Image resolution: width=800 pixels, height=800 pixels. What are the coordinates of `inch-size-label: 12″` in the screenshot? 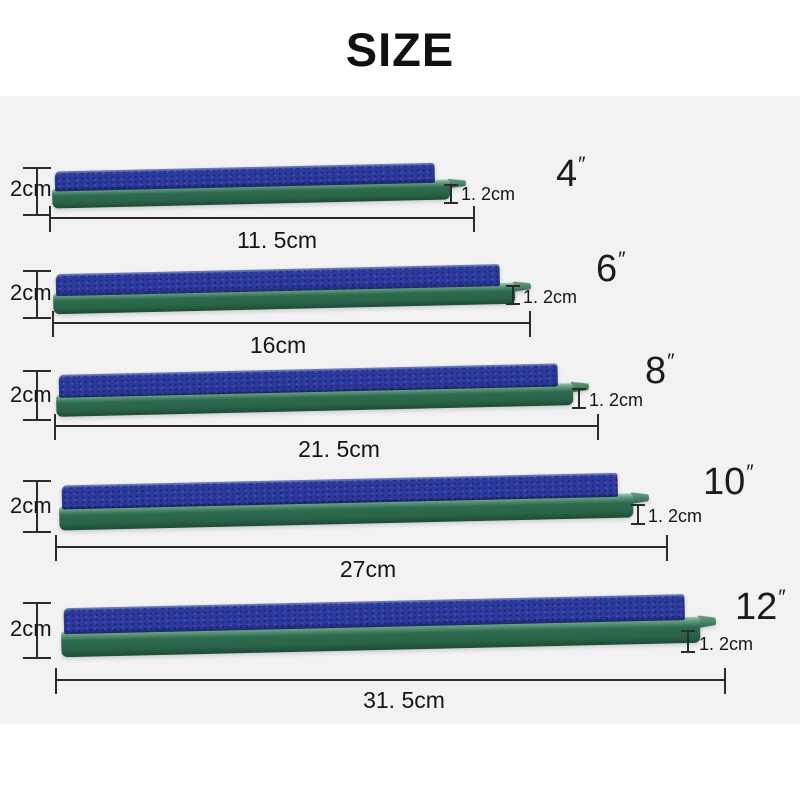 It's located at (760, 607).